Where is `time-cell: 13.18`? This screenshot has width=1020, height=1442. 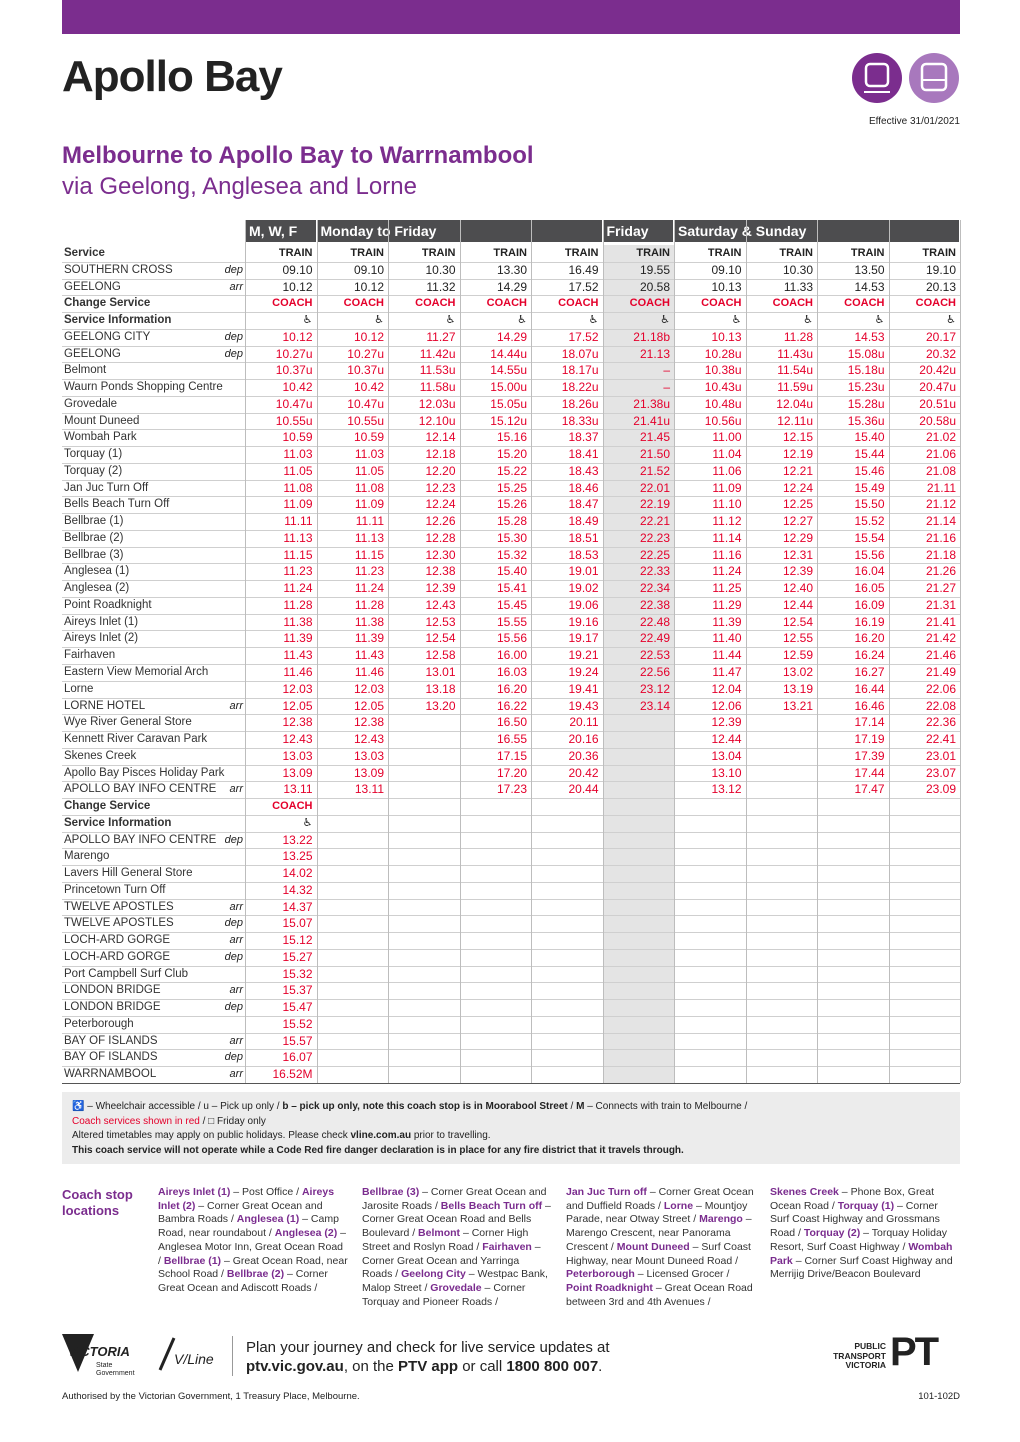
time-cell: 13.18 is located at coordinates (440, 688).